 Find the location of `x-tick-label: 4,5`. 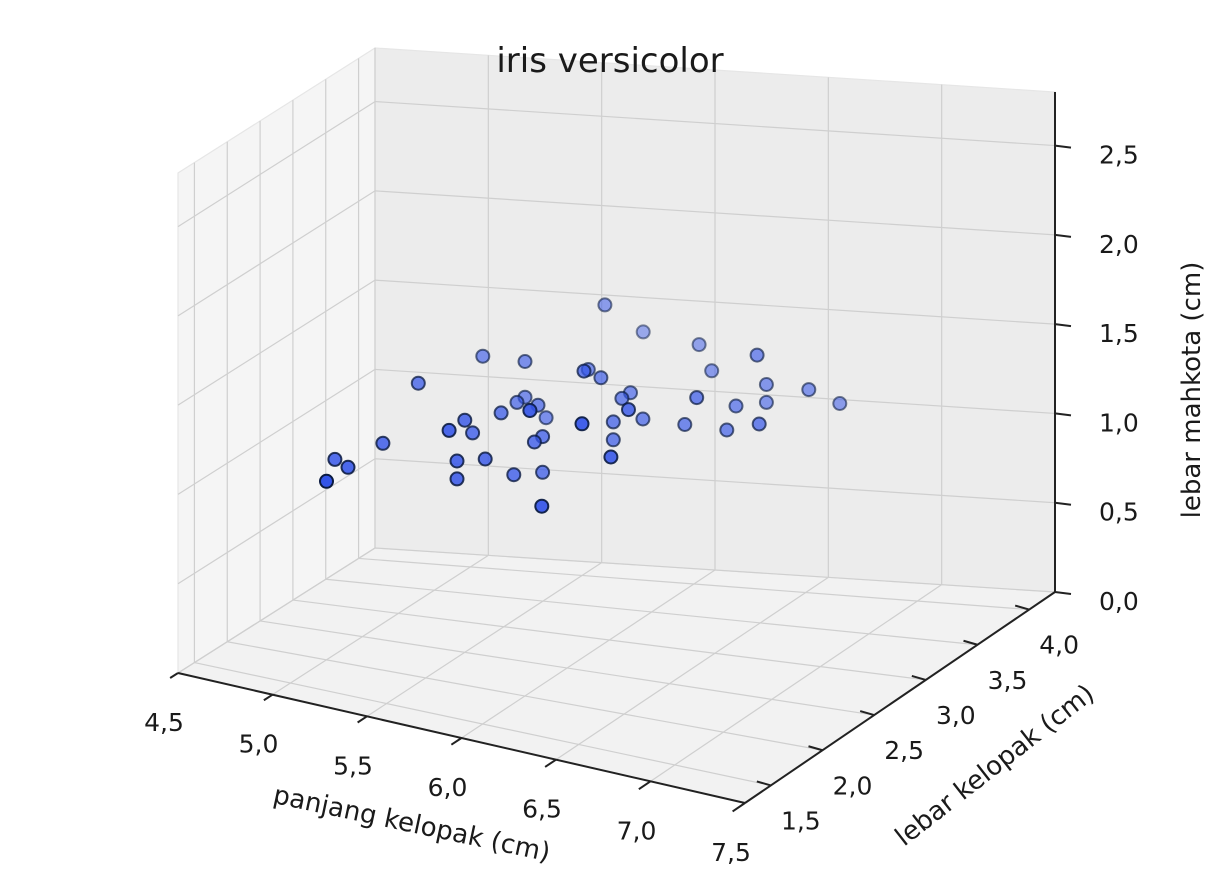

x-tick-label: 4,5 is located at coordinates (164, 722).